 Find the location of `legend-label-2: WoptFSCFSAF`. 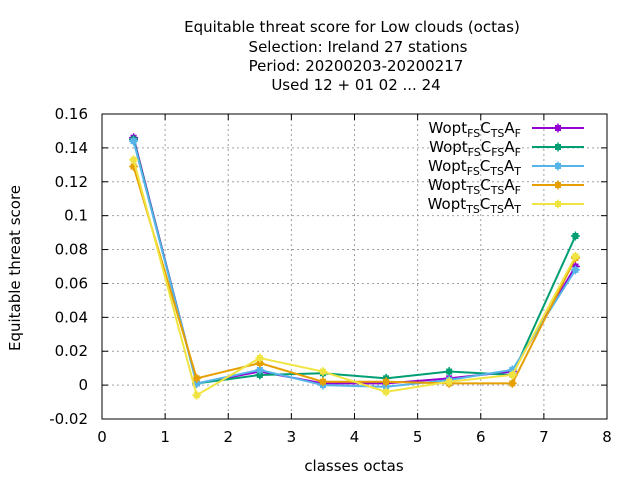

legend-label-2: WoptFSCFSAF is located at coordinates (475, 148).